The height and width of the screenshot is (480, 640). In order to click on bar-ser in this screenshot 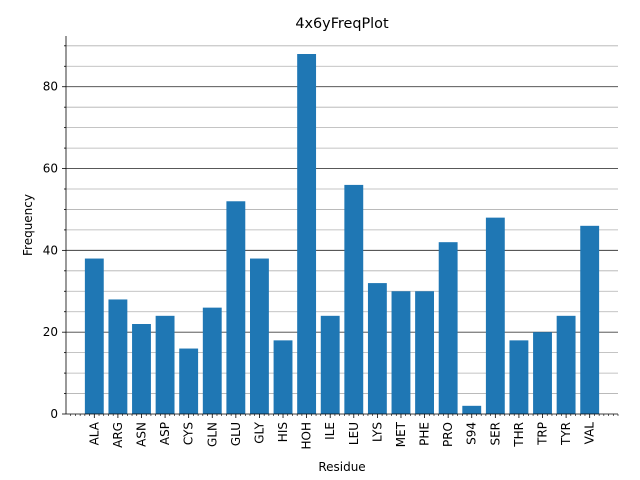, I will do `click(495, 315)`.